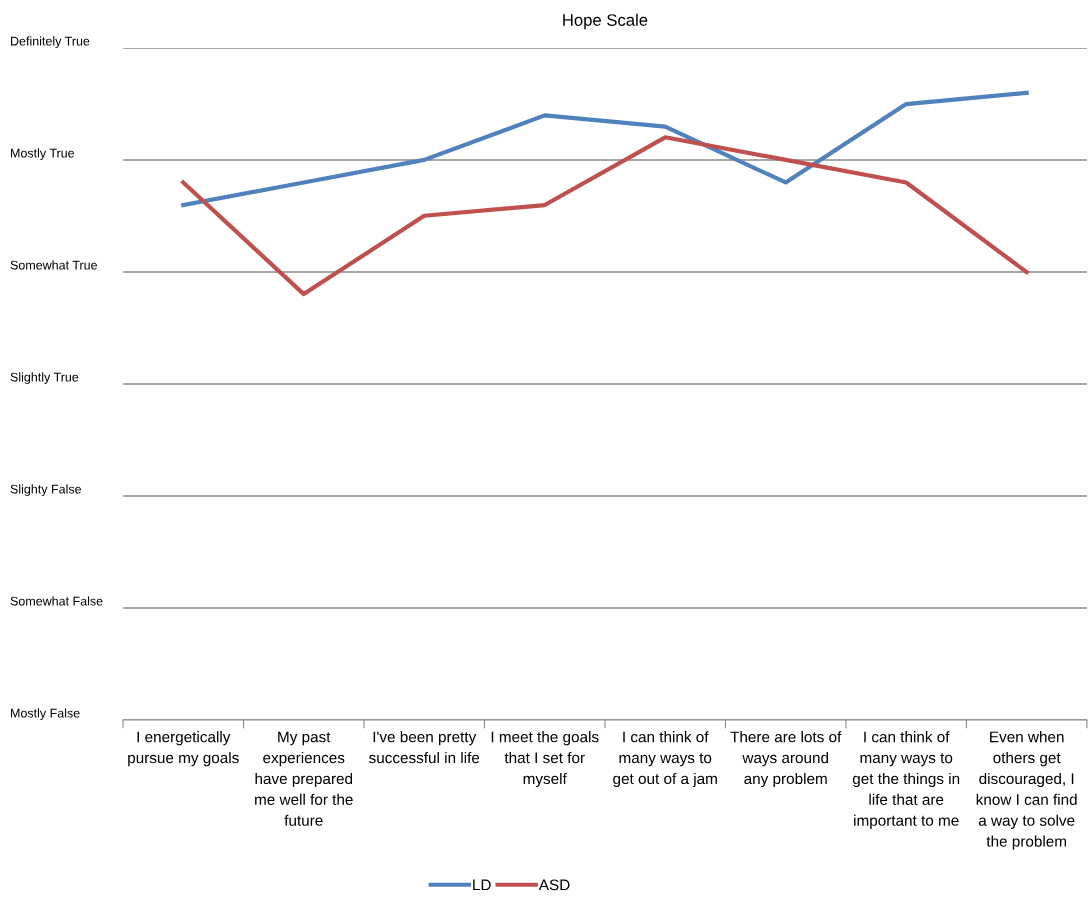 The width and height of the screenshot is (1088, 907). Describe the element at coordinates (786, 759) in the screenshot. I see `x-tick-label: There are lots of ways around any problem` at that location.